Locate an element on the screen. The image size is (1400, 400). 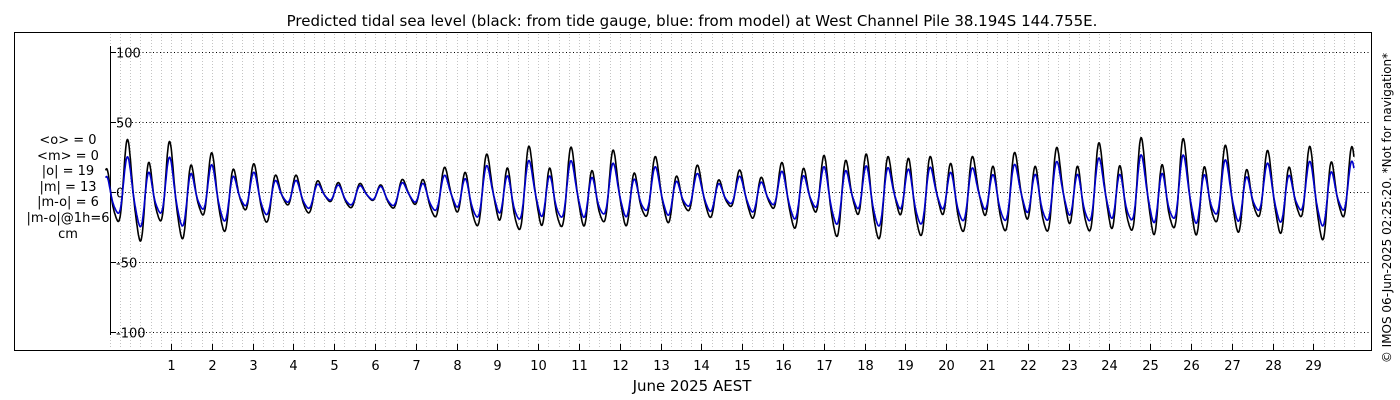
x-tick-label: 22 is located at coordinates (1028, 366).